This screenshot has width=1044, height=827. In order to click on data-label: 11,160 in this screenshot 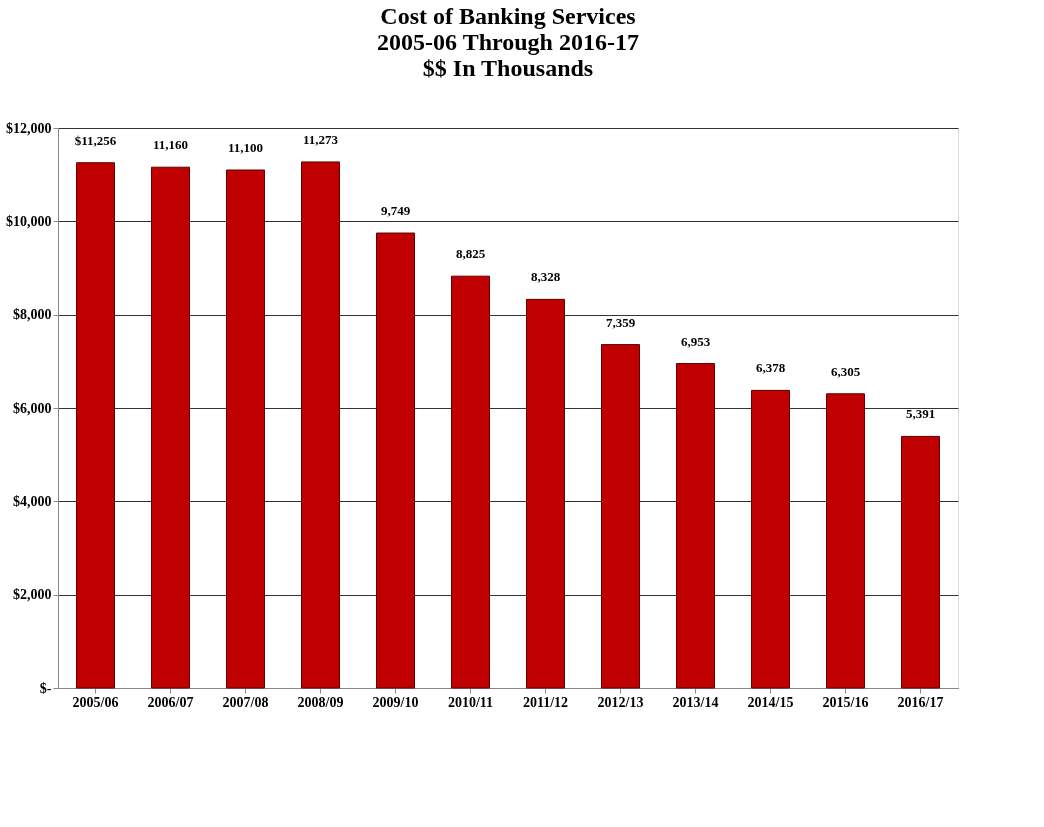, I will do `click(170, 145)`.